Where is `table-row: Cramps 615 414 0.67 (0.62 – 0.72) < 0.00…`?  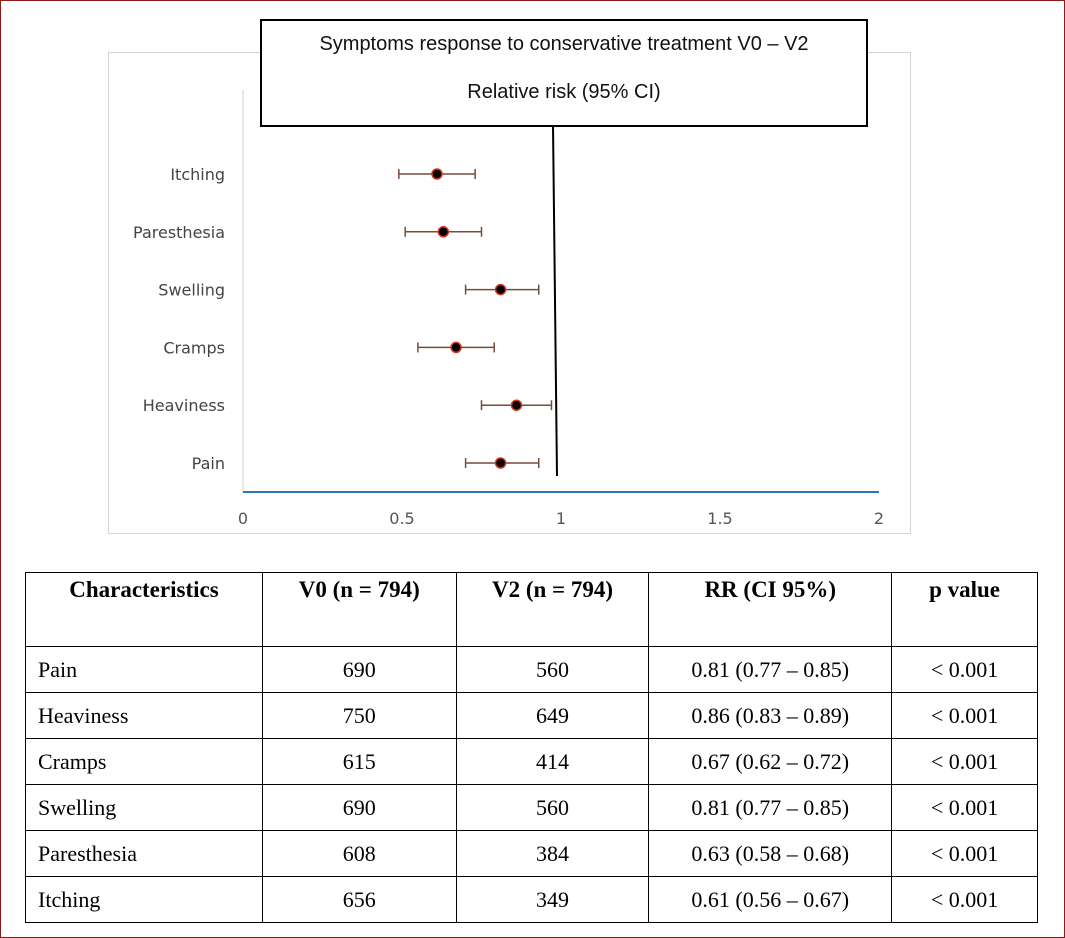
table-row: Cramps 615 414 0.67 (0.62 – 0.72) < 0.00… is located at coordinates (531, 761).